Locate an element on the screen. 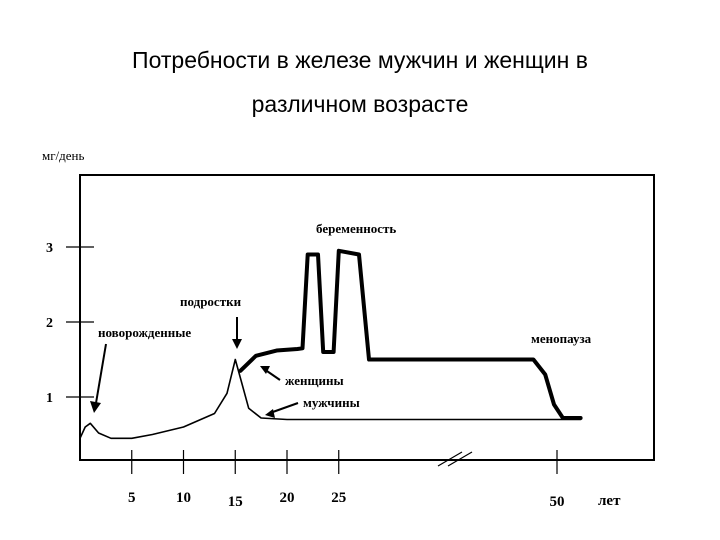 Image resolution: width=720 pixels, height=540 pixels. x-tick-label: 50 is located at coordinates (557, 502).